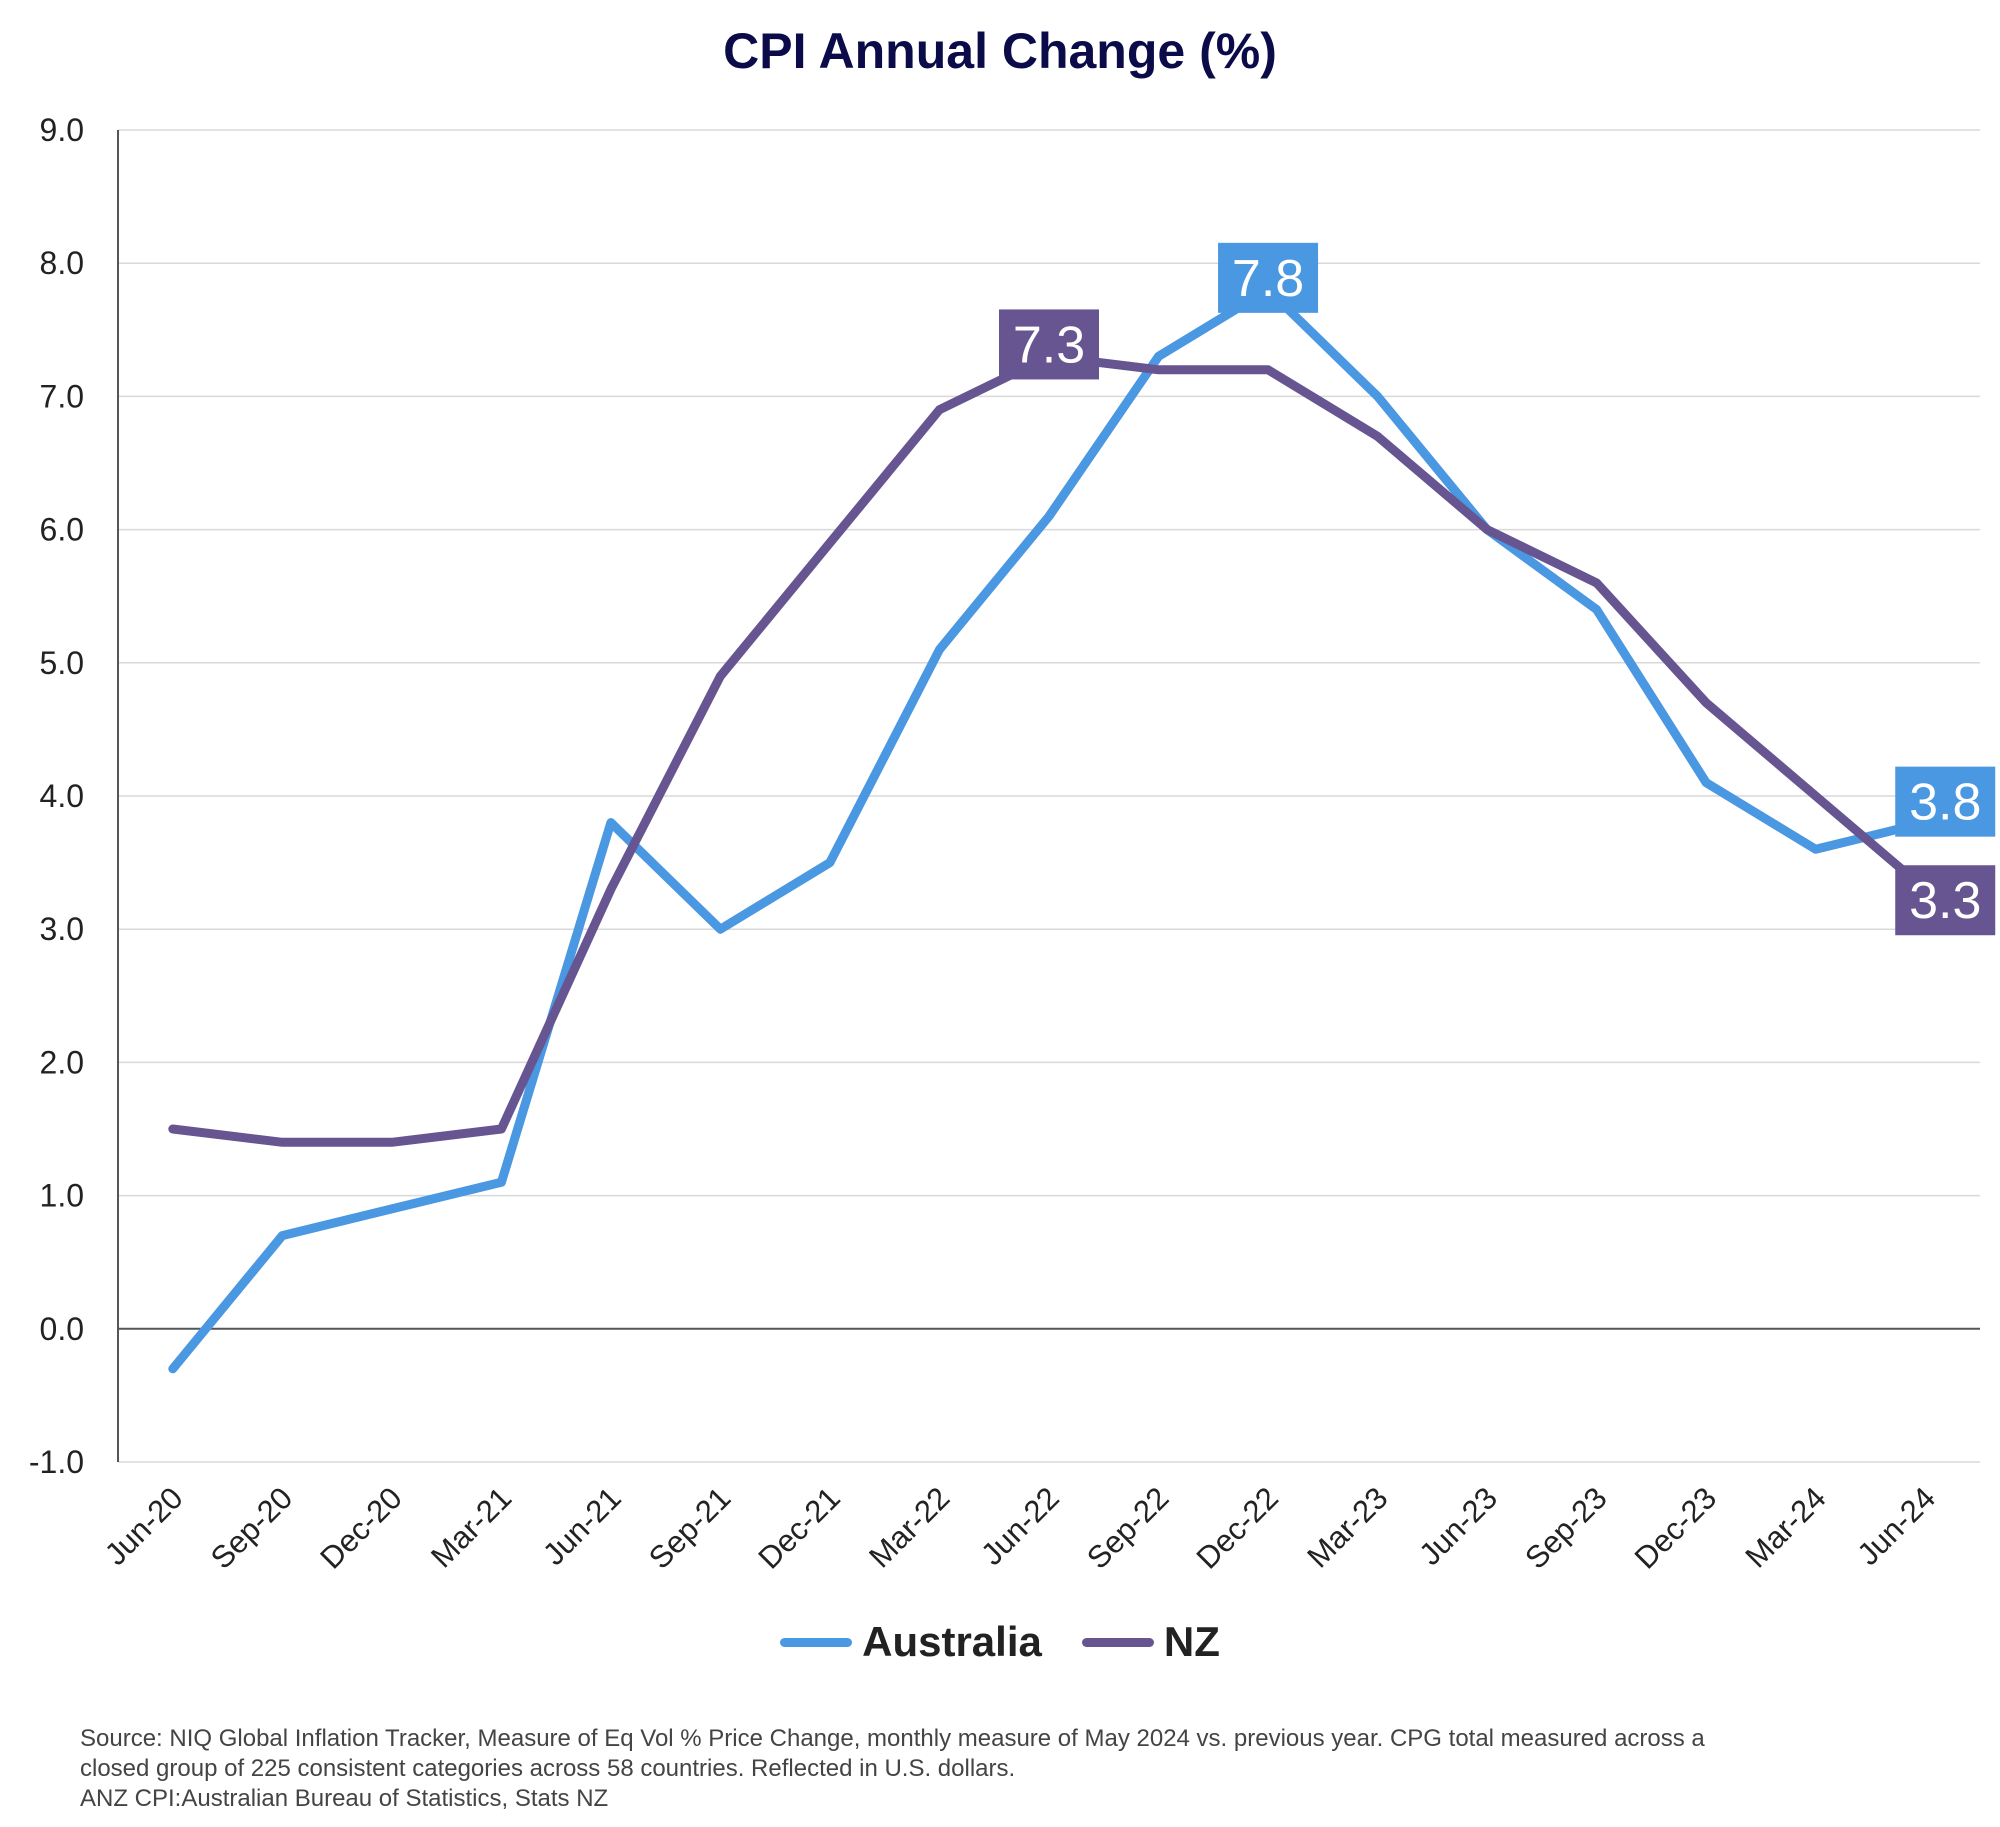 This screenshot has width=2000, height=1827. Describe the element at coordinates (909, 1527) in the screenshot. I see `x-tick-label: Mar-22` at that location.